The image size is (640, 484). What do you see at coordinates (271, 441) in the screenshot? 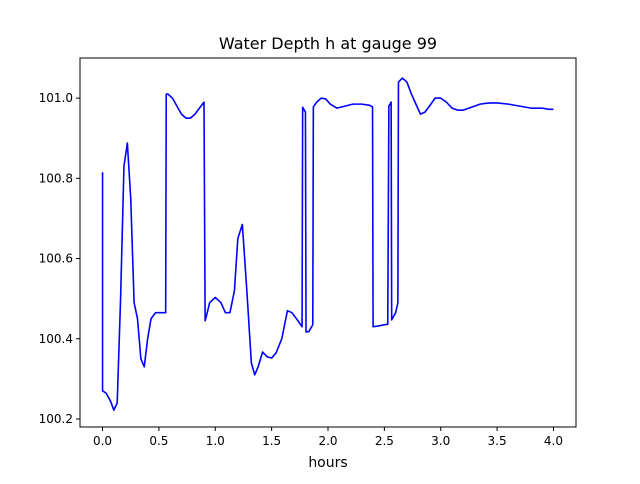
I see `x-tick-label: 1.5` at bounding box center [271, 441].